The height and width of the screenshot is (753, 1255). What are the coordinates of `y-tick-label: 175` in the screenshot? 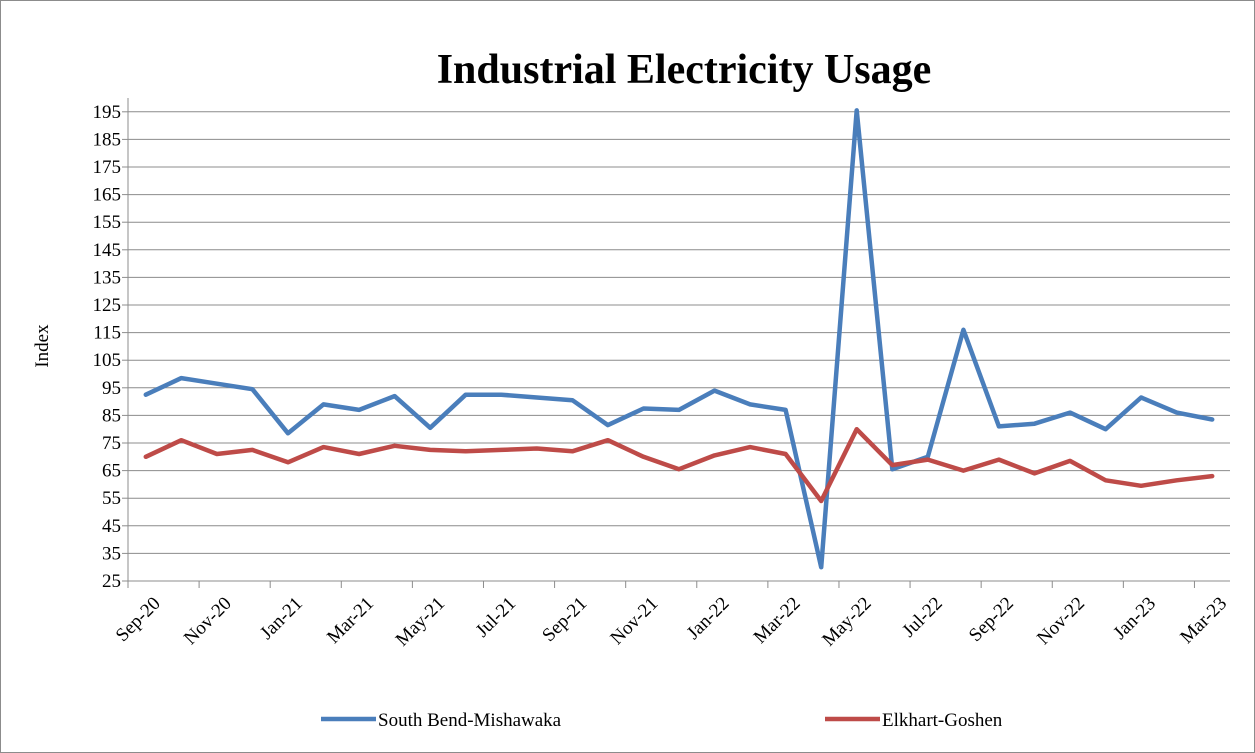 It's located at (107, 167).